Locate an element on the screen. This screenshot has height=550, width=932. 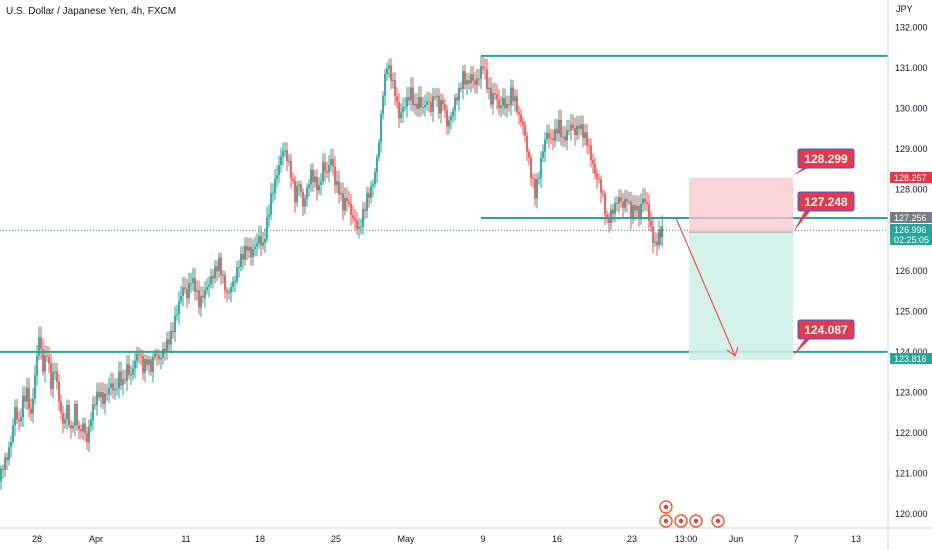
y-tick-label: 126.000 is located at coordinates (911, 271).